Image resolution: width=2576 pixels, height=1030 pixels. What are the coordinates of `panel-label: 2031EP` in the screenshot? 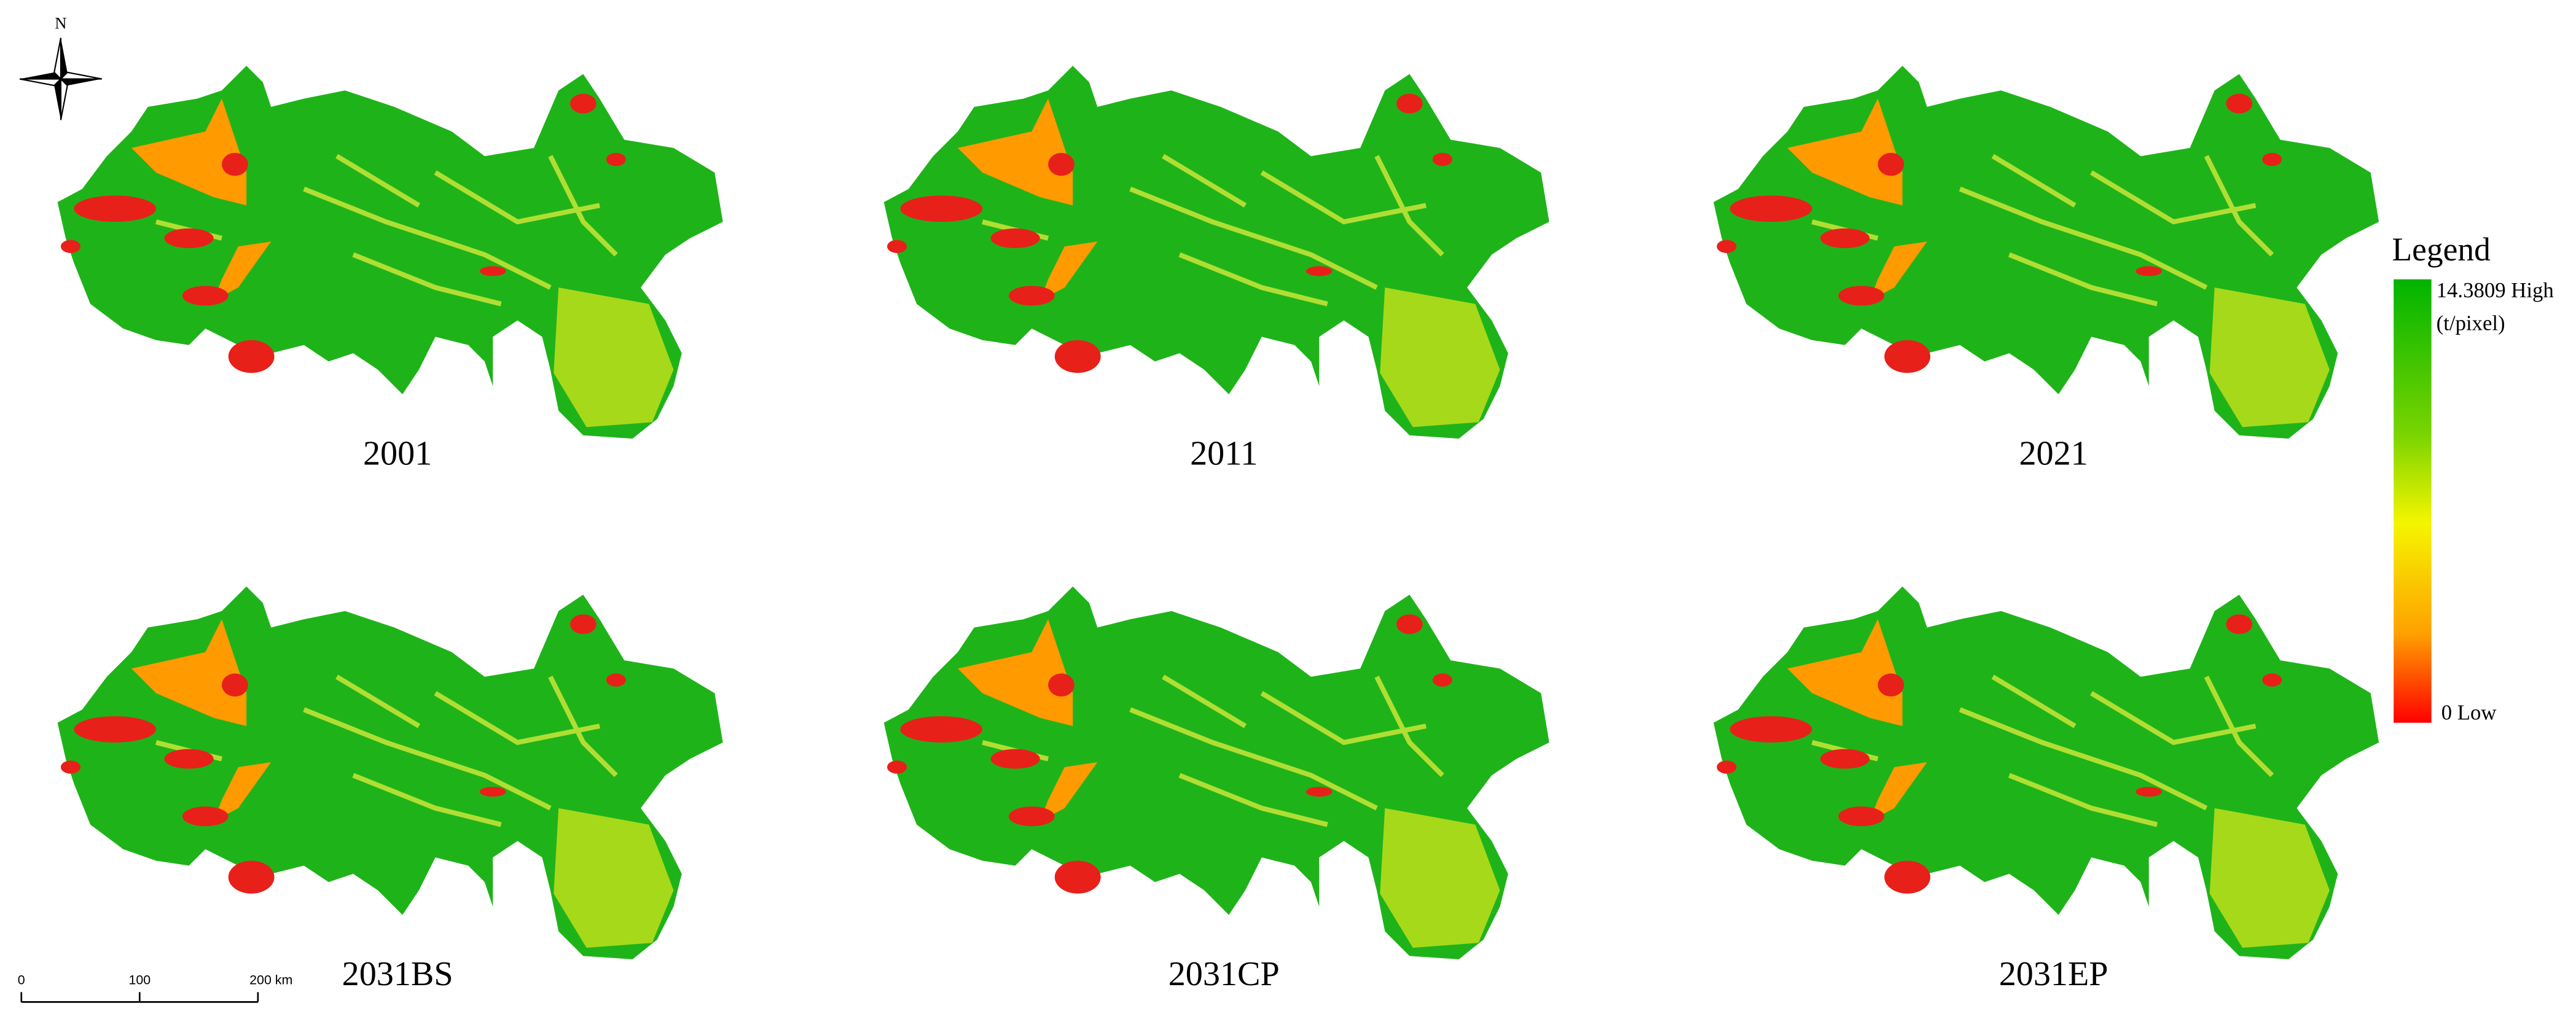 It's located at (2053, 974).